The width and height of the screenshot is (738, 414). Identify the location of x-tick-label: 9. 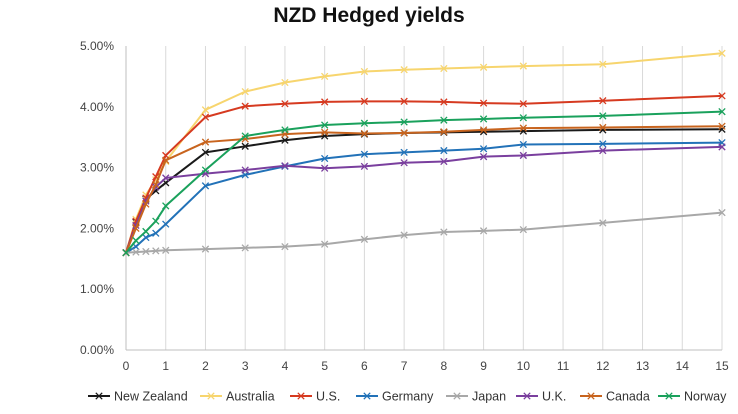
(483, 366).